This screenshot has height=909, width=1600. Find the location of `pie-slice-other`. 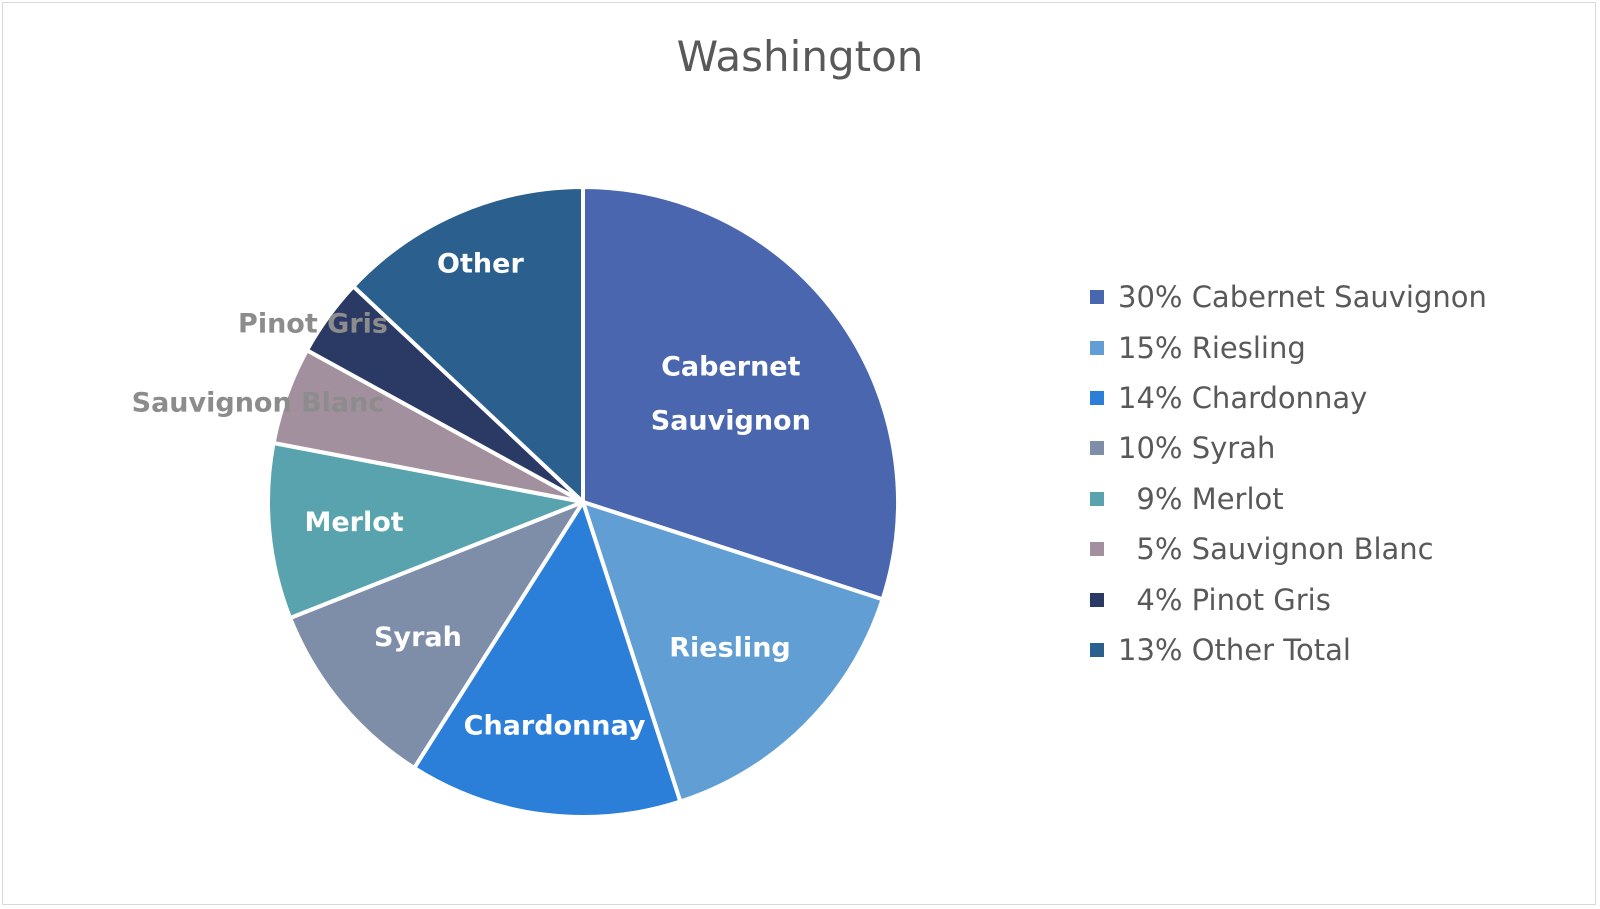

pie-slice-other is located at coordinates (468, 344).